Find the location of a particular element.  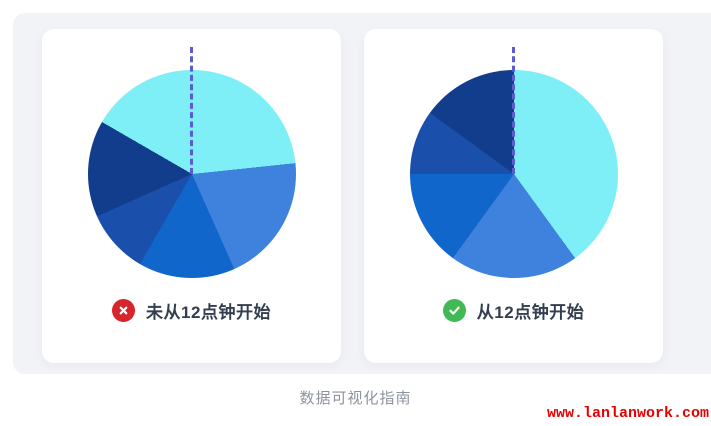

verdict-label-row: 从12点钟开始 is located at coordinates (513, 310).